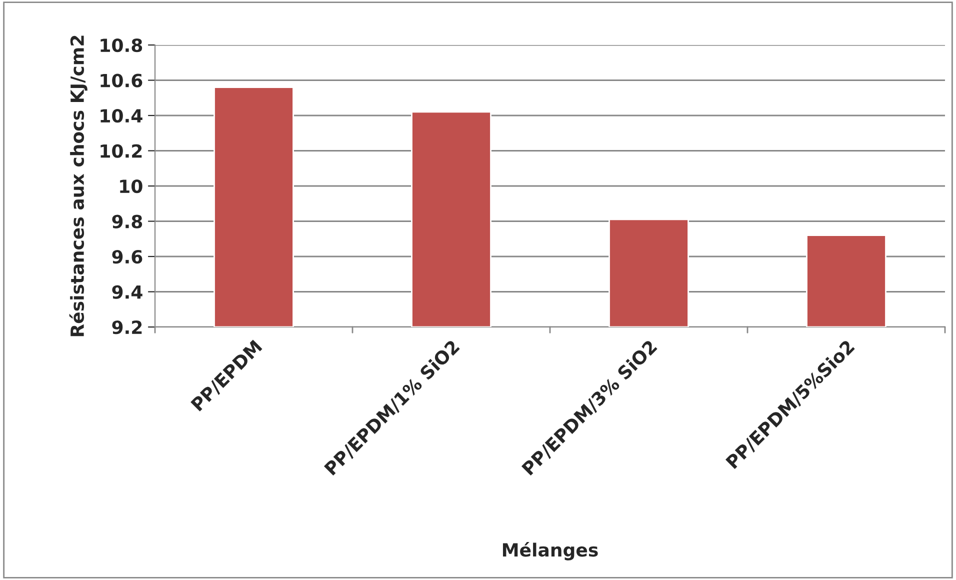 The width and height of the screenshot is (956, 580). What do you see at coordinates (127, 292) in the screenshot?
I see `y-tick-label: 9.4` at bounding box center [127, 292].